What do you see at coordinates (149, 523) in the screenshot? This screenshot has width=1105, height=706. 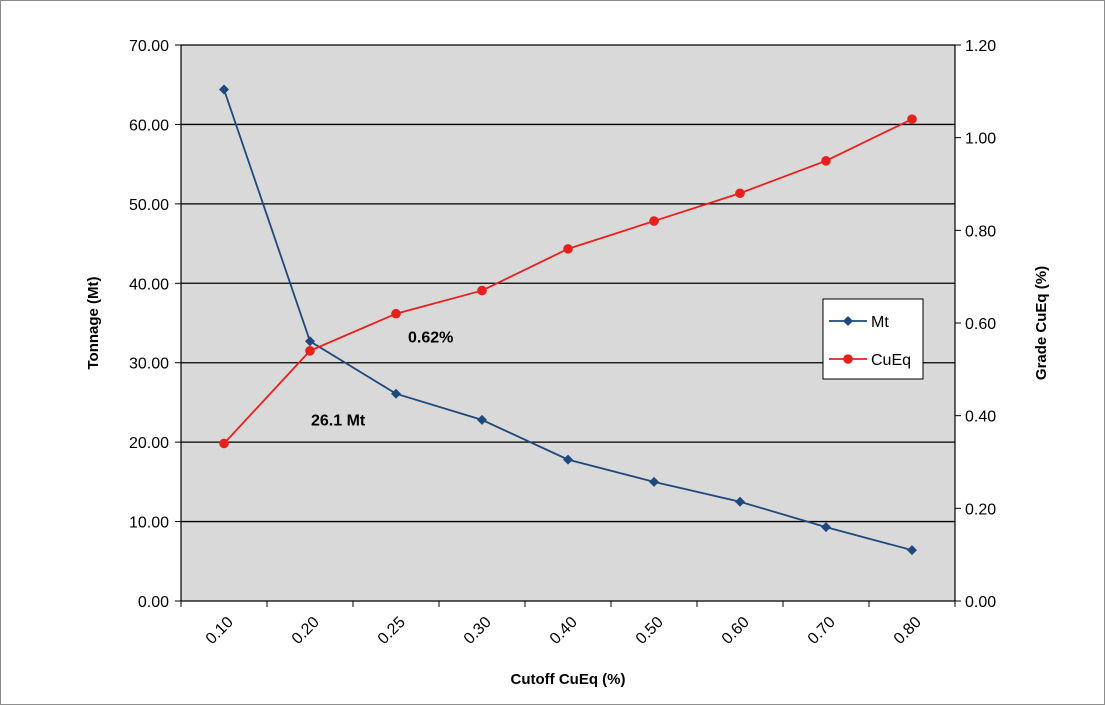 I see `y-tick-label: 10.00` at bounding box center [149, 523].